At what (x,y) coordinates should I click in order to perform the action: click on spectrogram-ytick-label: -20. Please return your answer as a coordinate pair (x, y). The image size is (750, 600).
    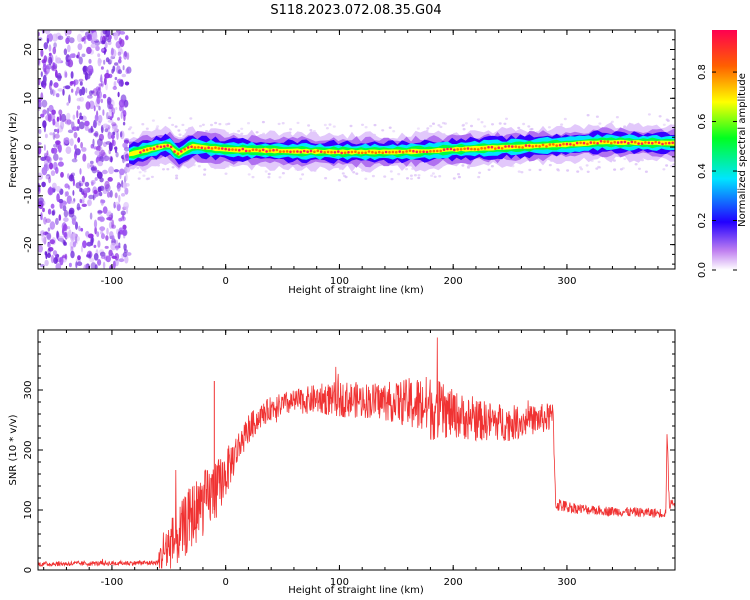
    Looking at the image, I should click on (28, 244).